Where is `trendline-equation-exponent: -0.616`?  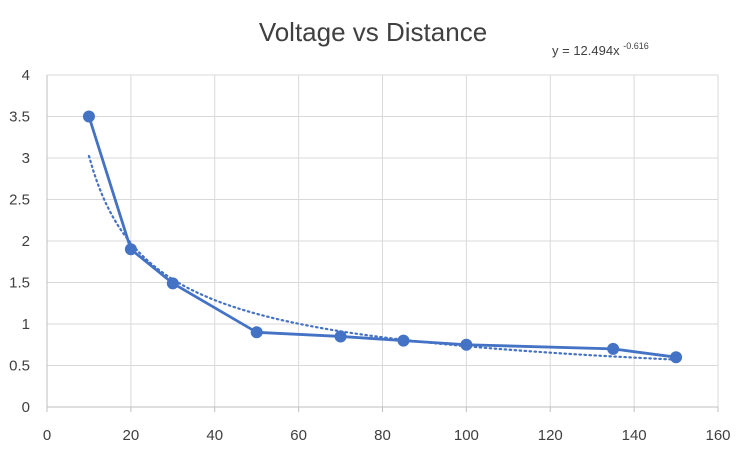 trendline-equation-exponent: -0.616 is located at coordinates (636, 46).